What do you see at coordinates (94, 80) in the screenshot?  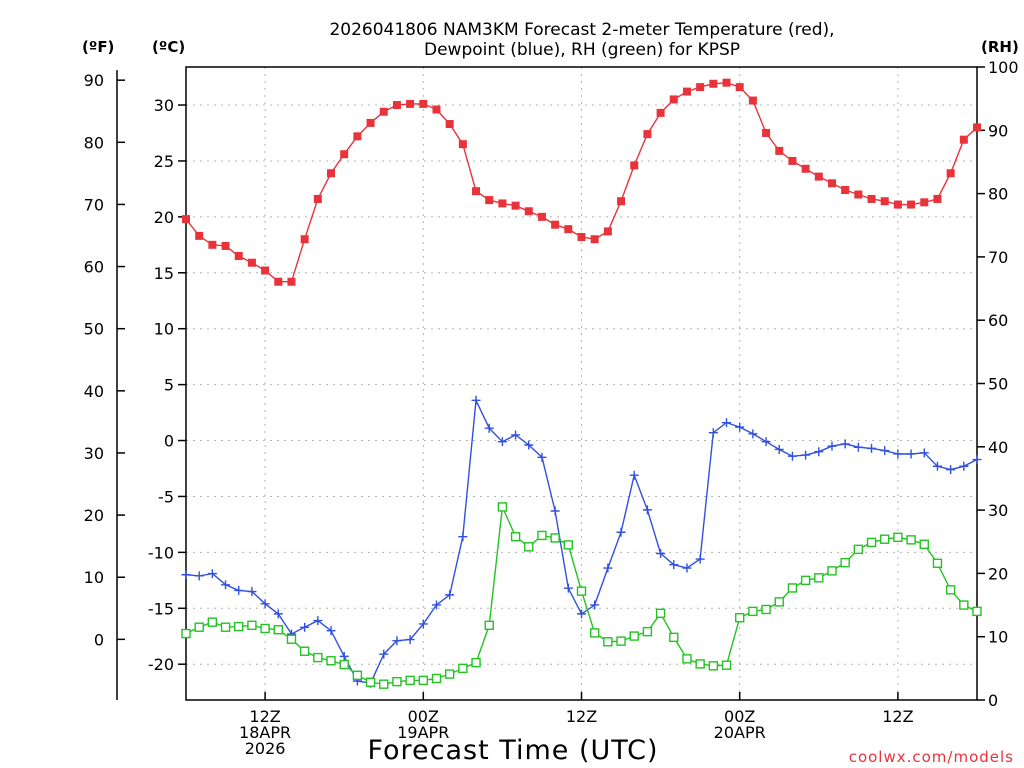 I see `fahrenheit-tick-label: 90` at bounding box center [94, 80].